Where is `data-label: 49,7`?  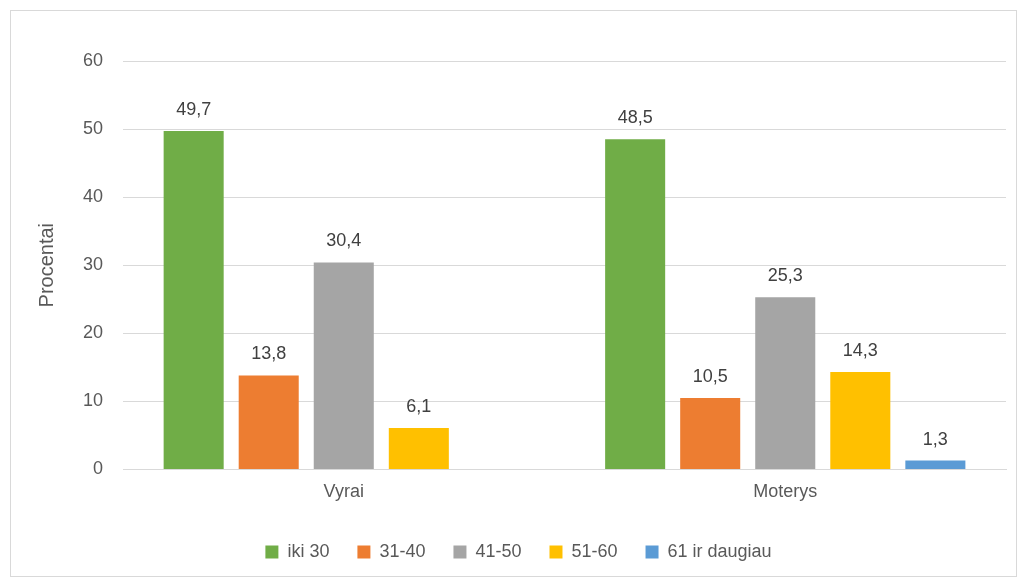
data-label: 49,7 is located at coordinates (194, 109).